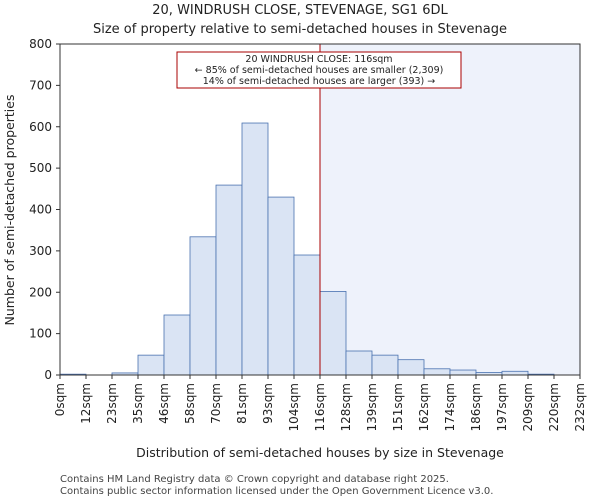  I want to click on x-tick-label: 209sqm, so click(528, 407).